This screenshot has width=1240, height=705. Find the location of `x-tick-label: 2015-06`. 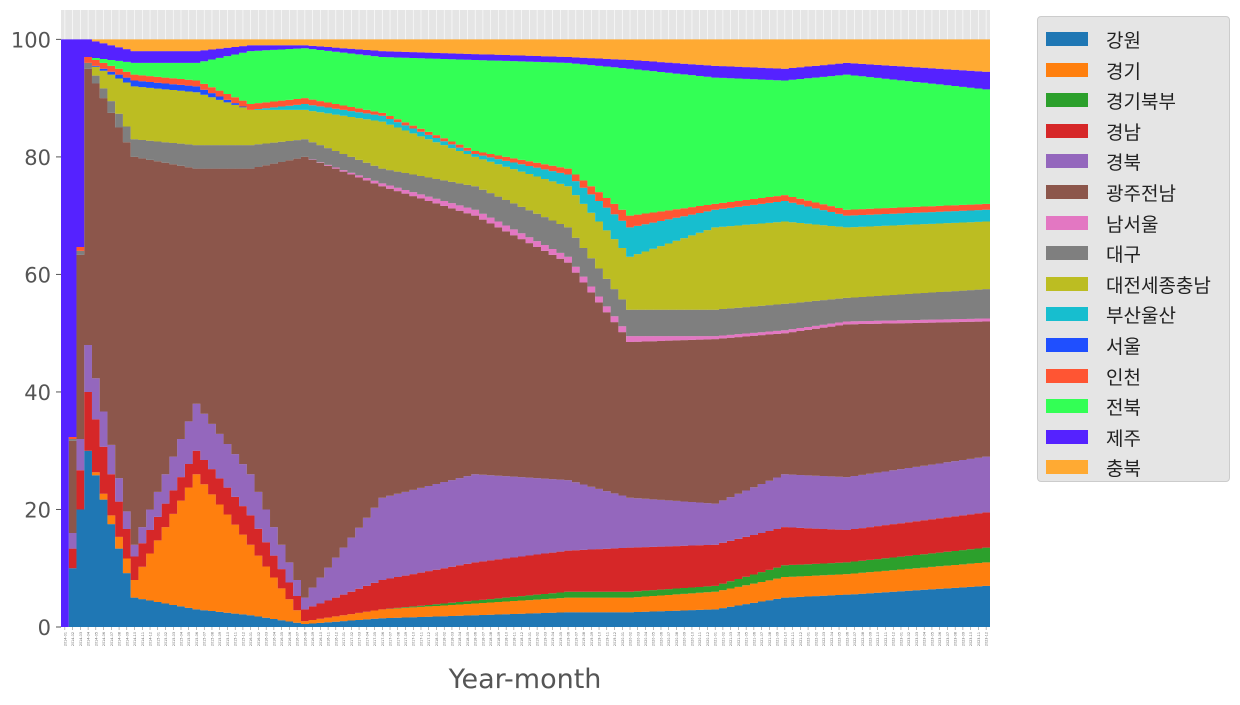

x-tick-label: 2015-06 is located at coordinates (197, 639).